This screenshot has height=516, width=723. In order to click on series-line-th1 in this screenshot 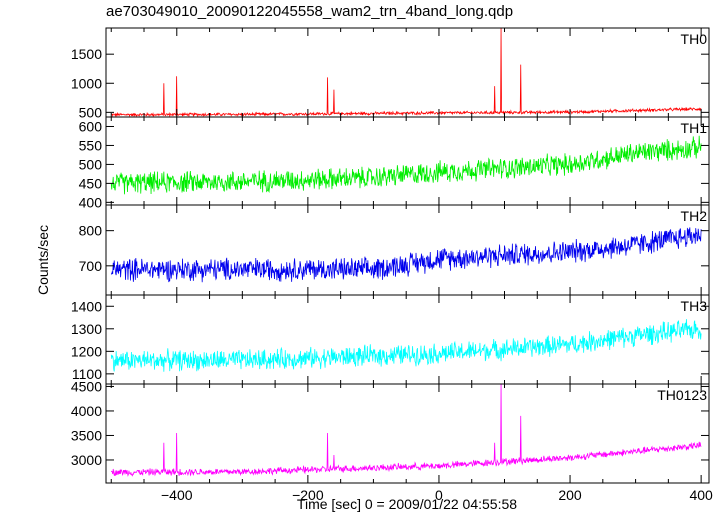, I will do `click(406, 165)`.